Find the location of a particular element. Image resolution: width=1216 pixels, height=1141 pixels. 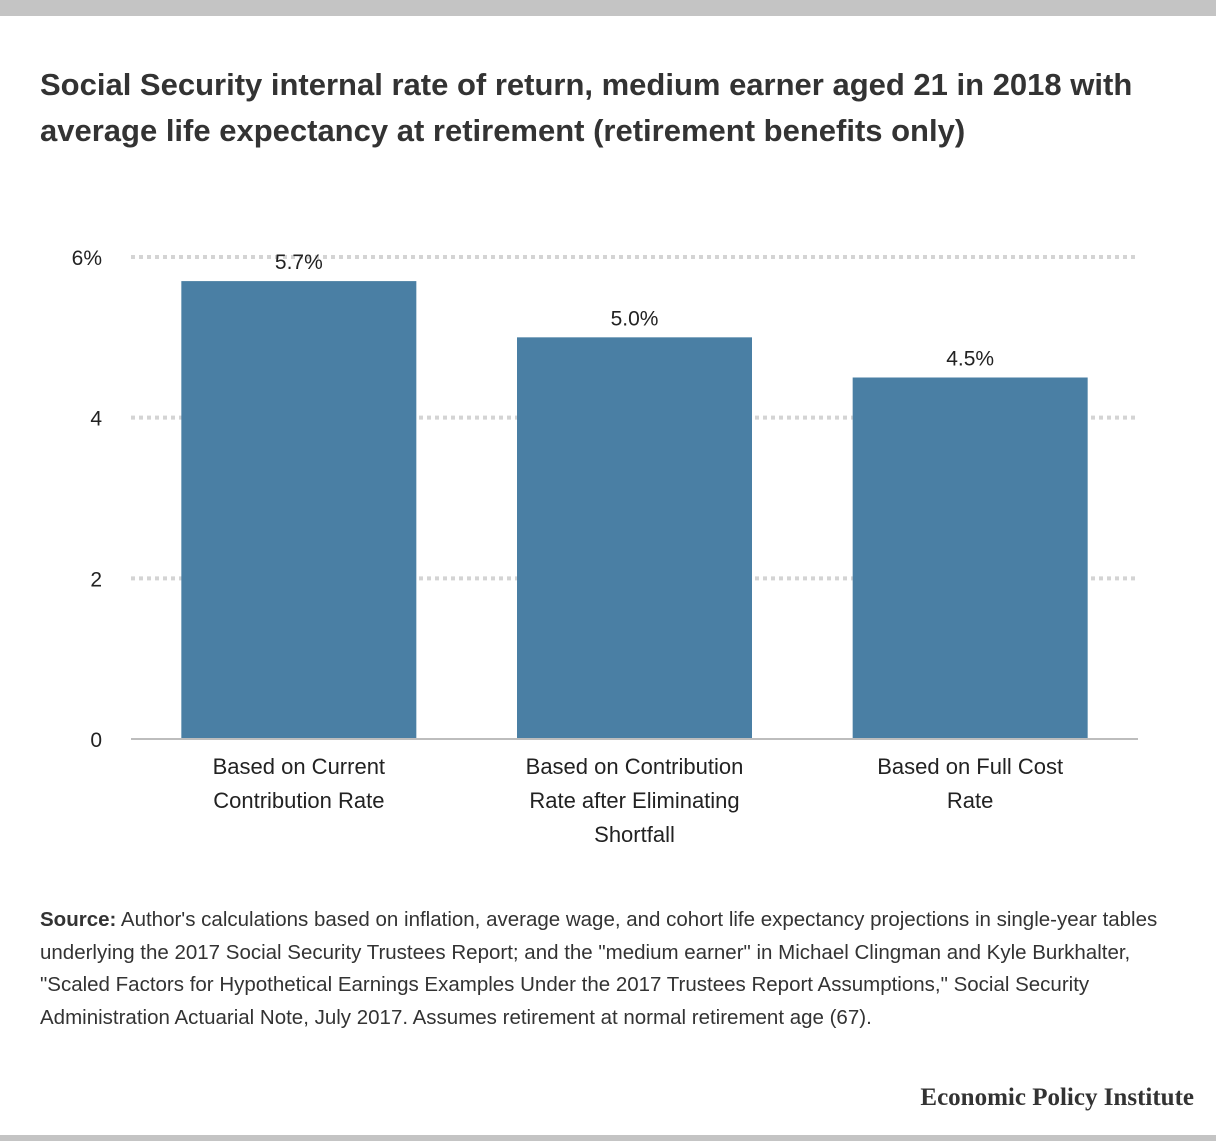

bar-value-label: 4.5% is located at coordinates (970, 359).